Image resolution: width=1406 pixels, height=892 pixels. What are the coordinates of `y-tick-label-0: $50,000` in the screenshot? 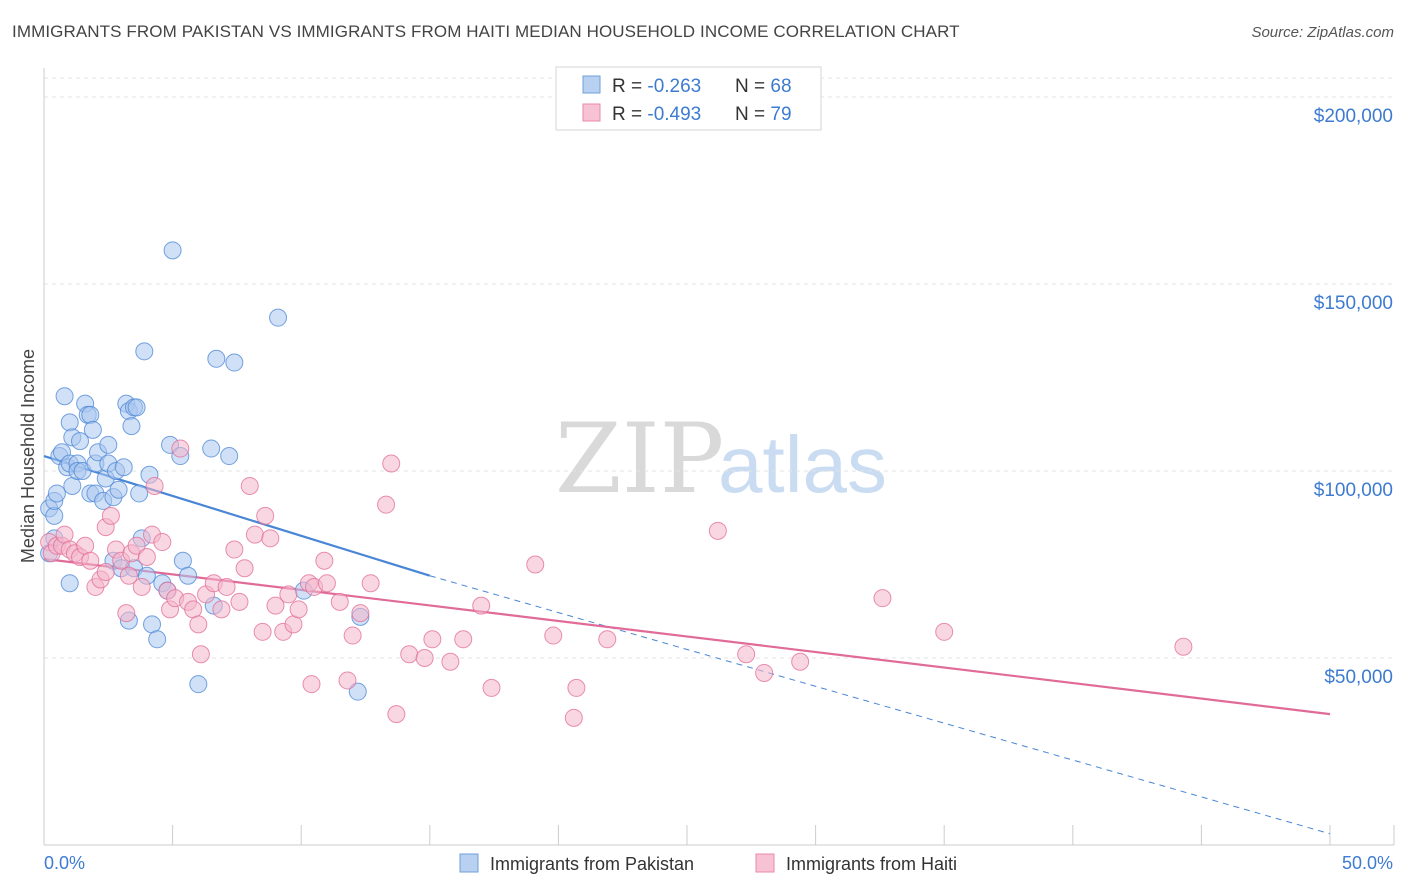 It's located at (1358, 677).